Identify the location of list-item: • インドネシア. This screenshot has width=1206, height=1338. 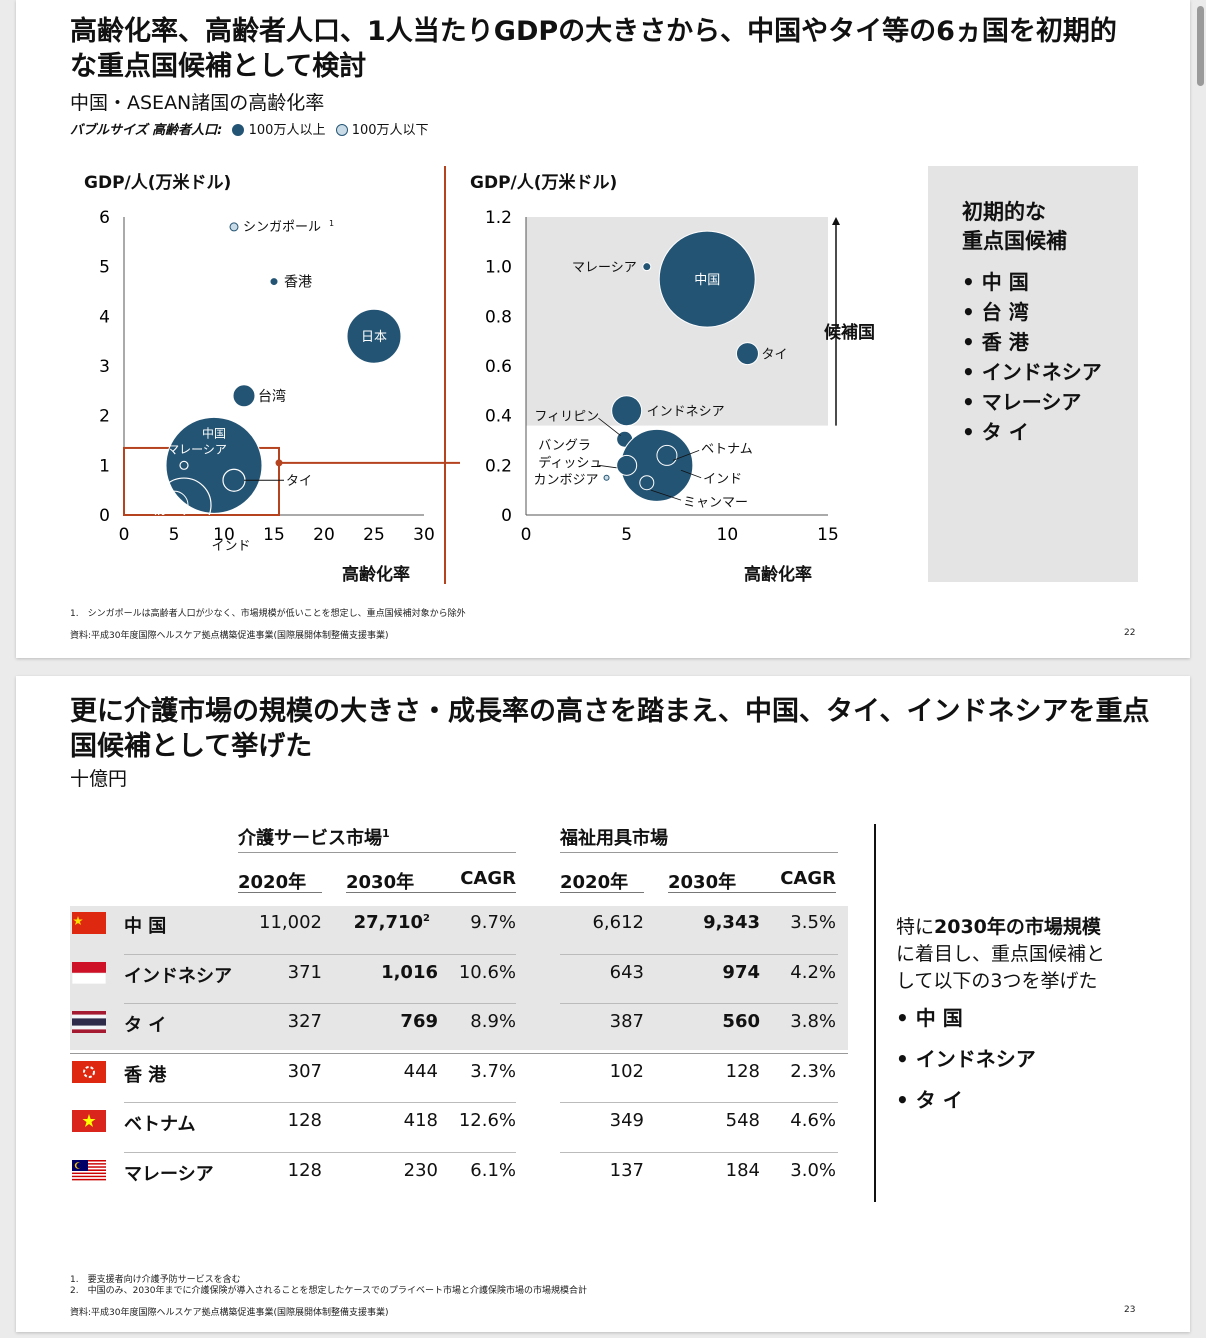
(966, 1059).